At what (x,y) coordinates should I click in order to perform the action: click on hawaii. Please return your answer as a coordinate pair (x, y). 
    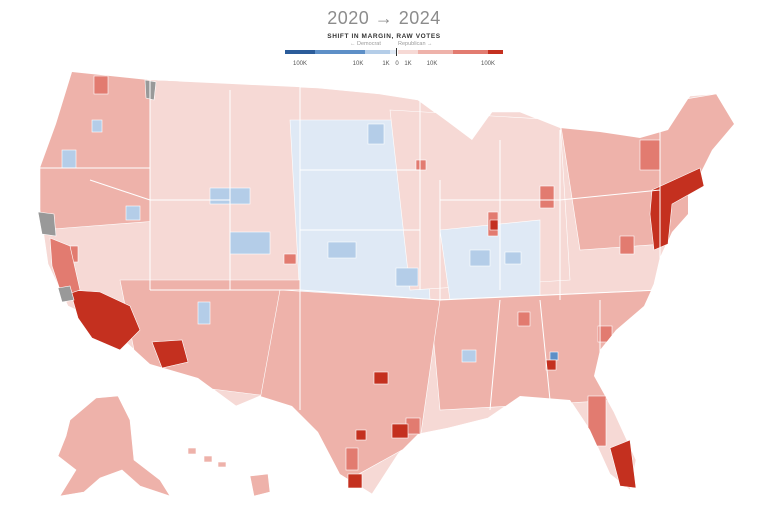
    Looking at the image, I should click on (229, 472).